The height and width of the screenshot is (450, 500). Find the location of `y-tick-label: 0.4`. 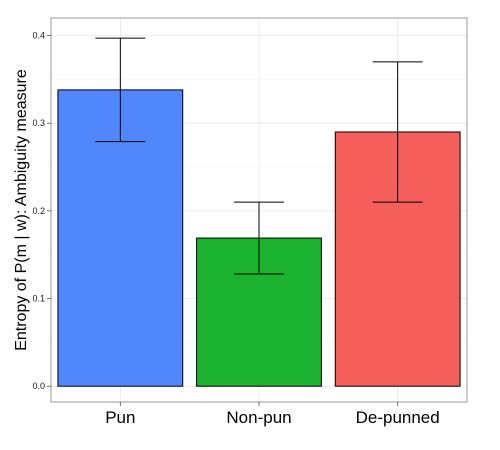

y-tick-label: 0.4 is located at coordinates (38, 36).